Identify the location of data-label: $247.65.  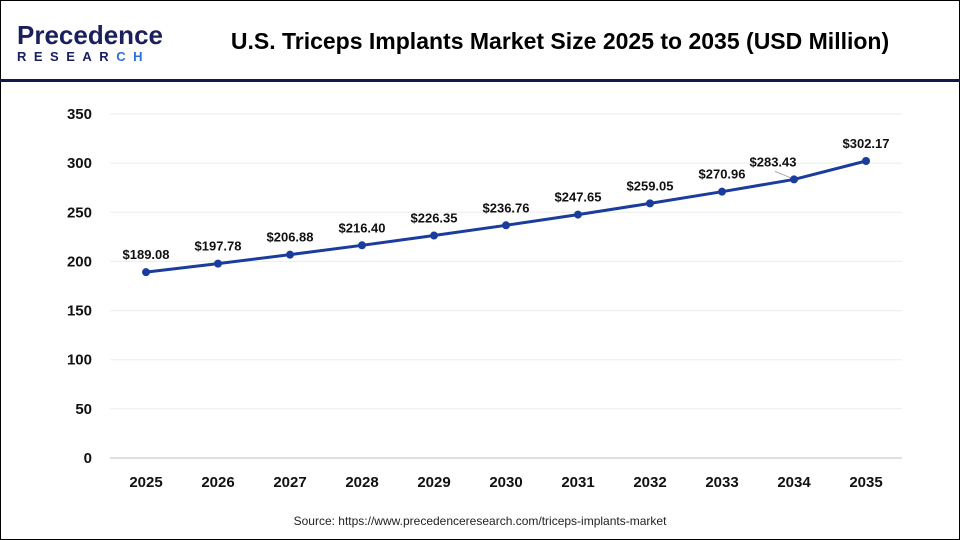
(578, 197).